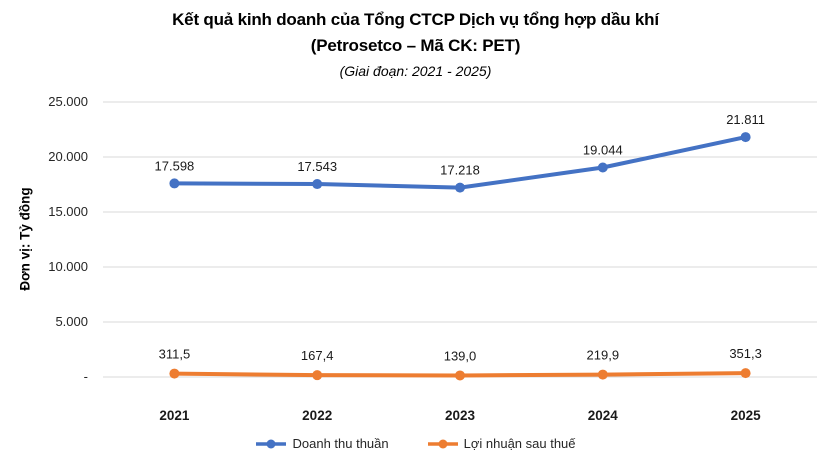 Image resolution: width=831 pixels, height=467 pixels. I want to click on legend-item-loi-nhuan-sau-thue: Lợi nhuận sau thuế, so click(501, 443).